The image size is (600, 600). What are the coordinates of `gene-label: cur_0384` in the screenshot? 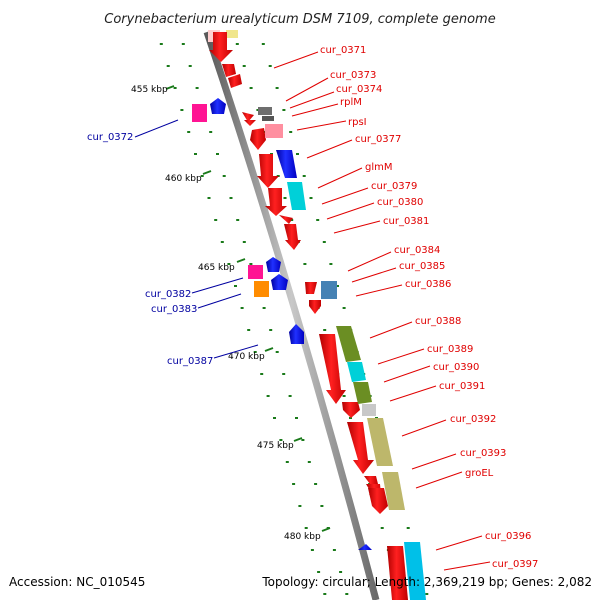 It's located at (417, 250).